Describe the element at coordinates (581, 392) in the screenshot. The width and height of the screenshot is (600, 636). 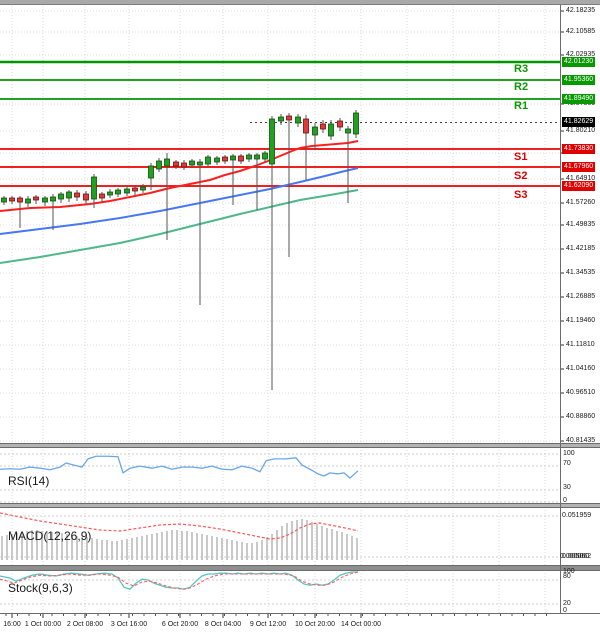
I see `price-tick: 40.96510` at that location.